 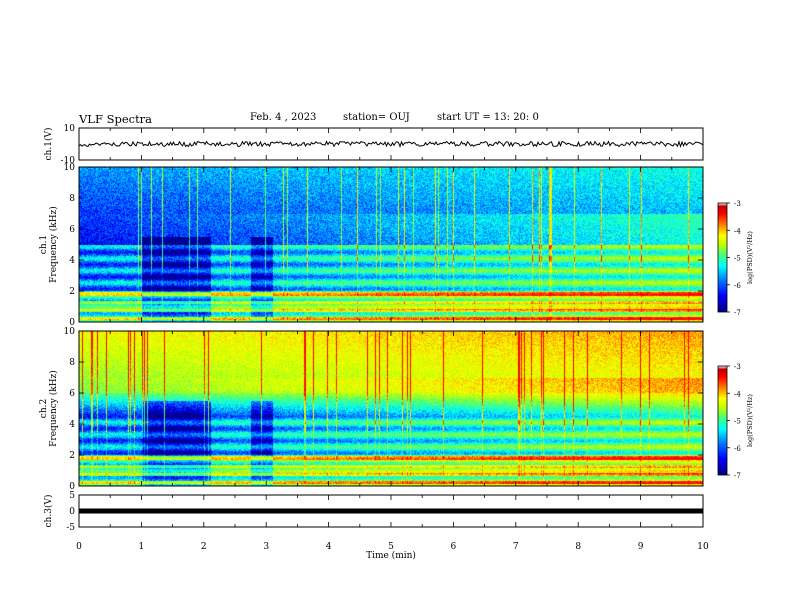 I want to click on y-tick-label: 5, so click(x=72, y=496).